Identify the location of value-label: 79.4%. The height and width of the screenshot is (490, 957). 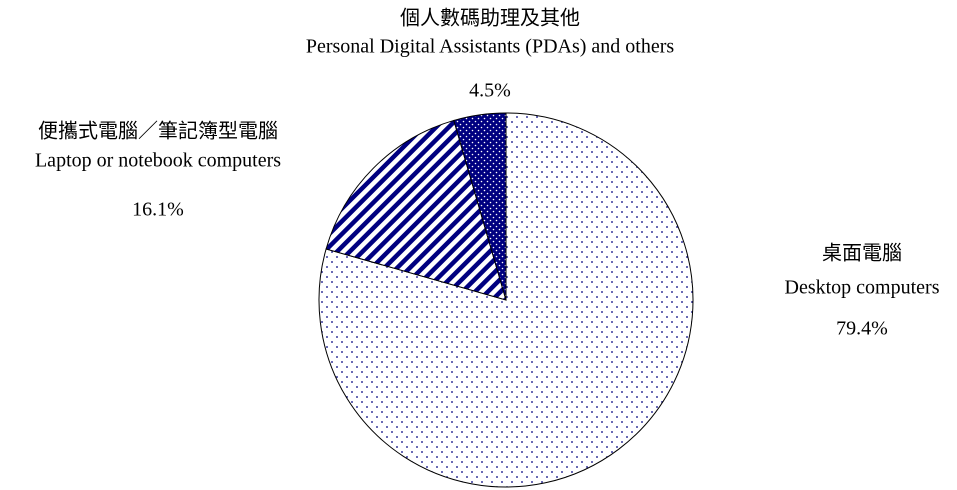
(862, 329).